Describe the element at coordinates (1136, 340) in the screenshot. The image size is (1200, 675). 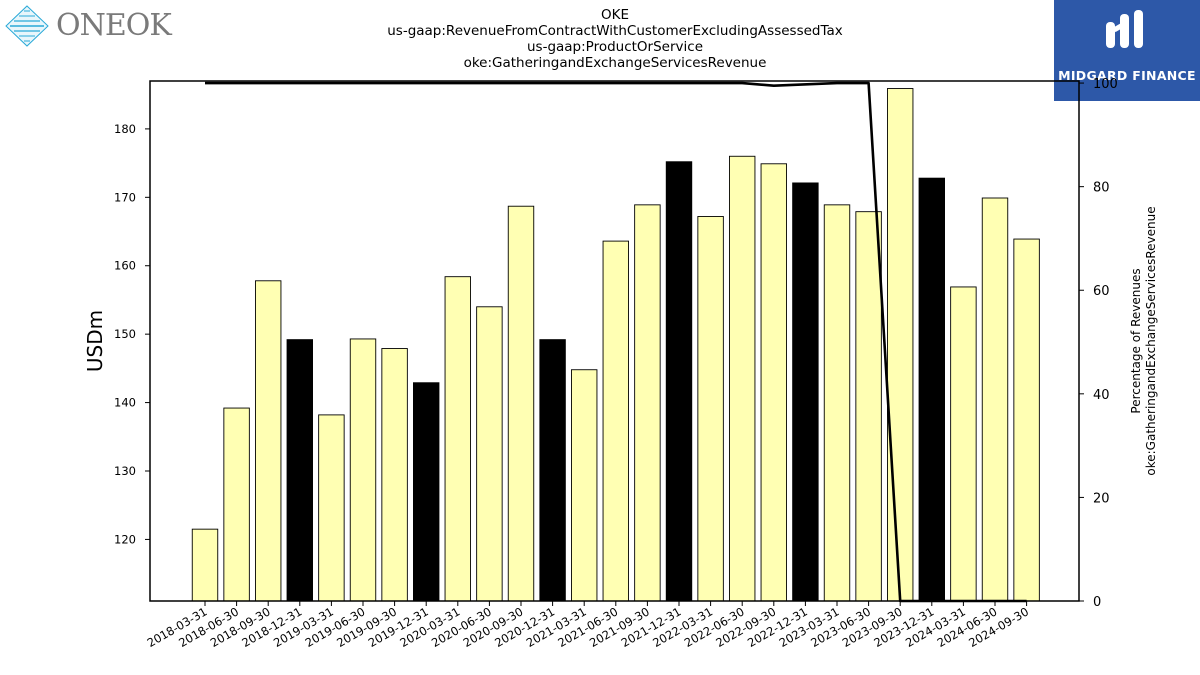
I see `secondary-axis-label-line1: Percentage of Revenues` at that location.